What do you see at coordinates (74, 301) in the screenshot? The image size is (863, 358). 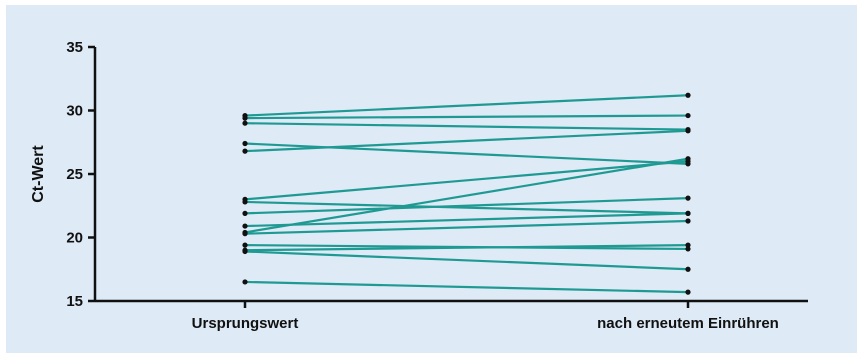 I see `y-tick-label: 15` at bounding box center [74, 301].